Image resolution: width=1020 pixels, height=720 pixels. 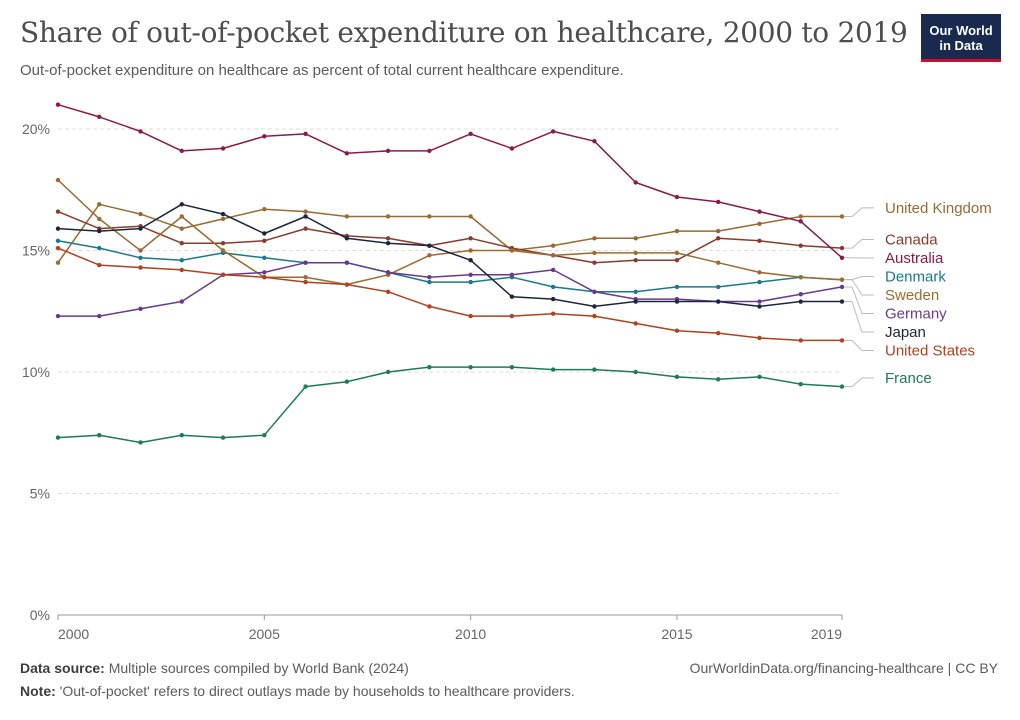 What do you see at coordinates (264, 634) in the screenshot?
I see `x-tick-label: 2005` at bounding box center [264, 634].